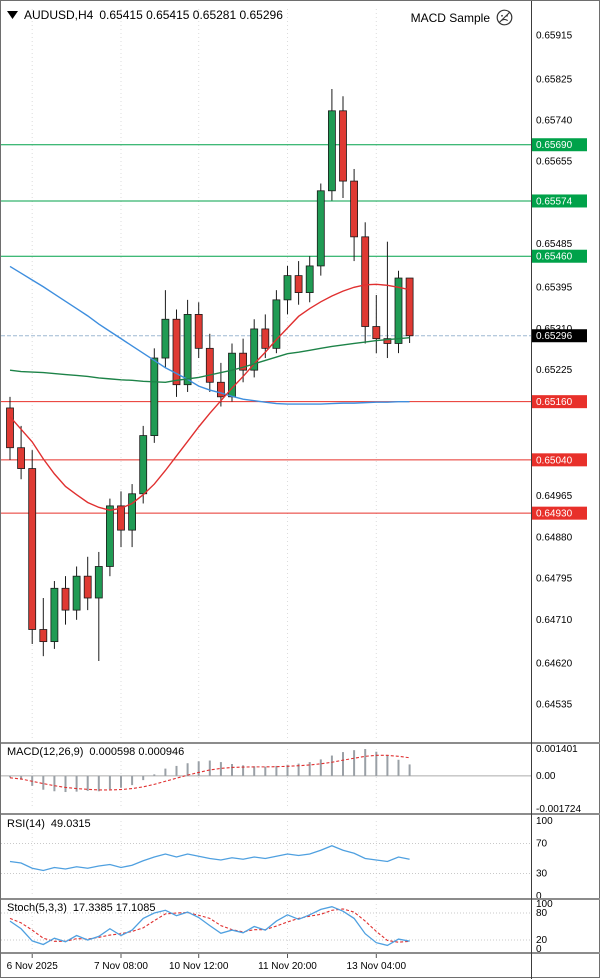  I want to click on stoch-k-line, so click(209, 926).